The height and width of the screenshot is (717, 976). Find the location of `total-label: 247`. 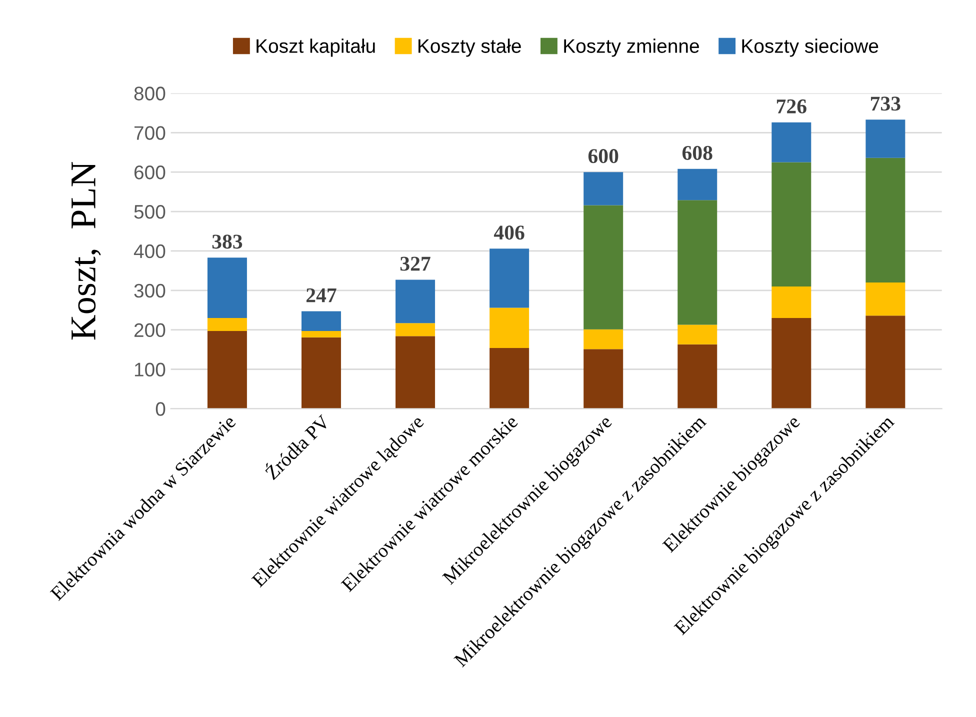

total-label: 247 is located at coordinates (321, 295).